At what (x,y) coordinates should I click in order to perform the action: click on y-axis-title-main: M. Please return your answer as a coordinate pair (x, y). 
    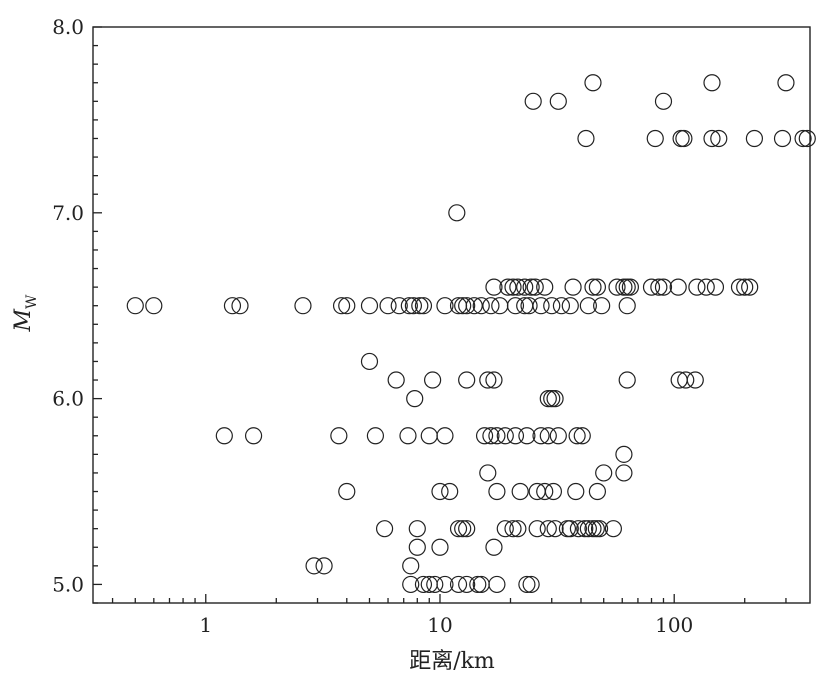
    Looking at the image, I should click on (23, 320).